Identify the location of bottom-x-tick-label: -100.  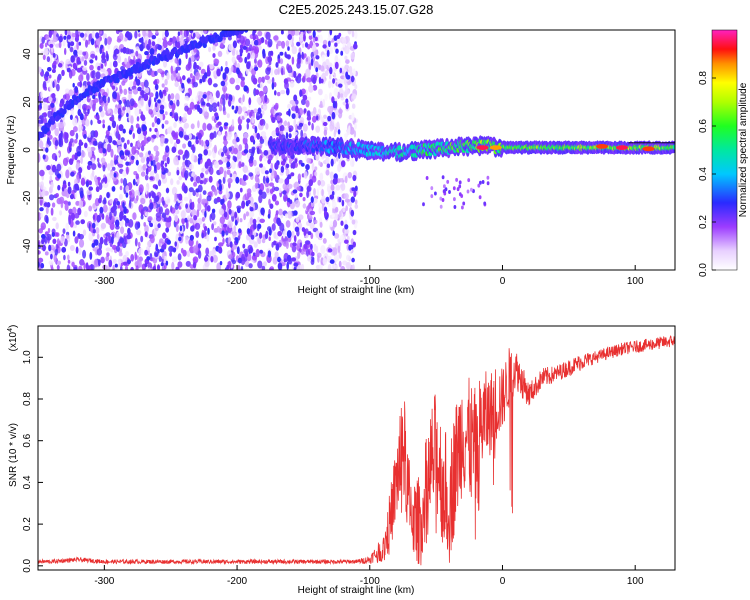
(370, 581).